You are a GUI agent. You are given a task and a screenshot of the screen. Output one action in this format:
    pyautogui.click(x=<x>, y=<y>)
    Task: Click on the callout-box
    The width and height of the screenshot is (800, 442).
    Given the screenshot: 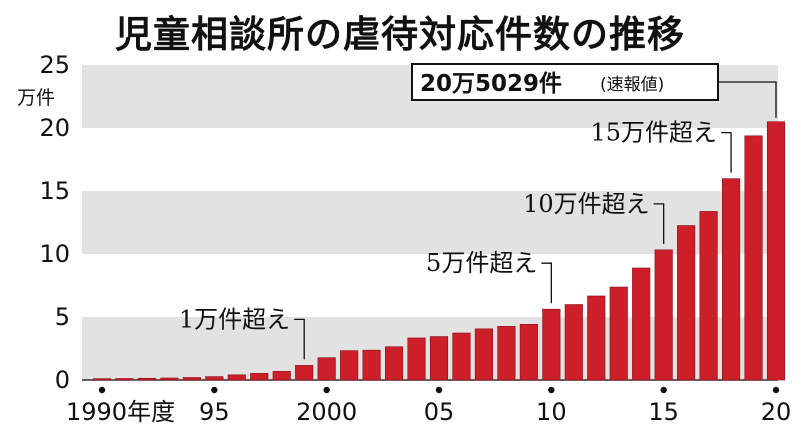 What is the action you would take?
    pyautogui.click(x=565, y=82)
    